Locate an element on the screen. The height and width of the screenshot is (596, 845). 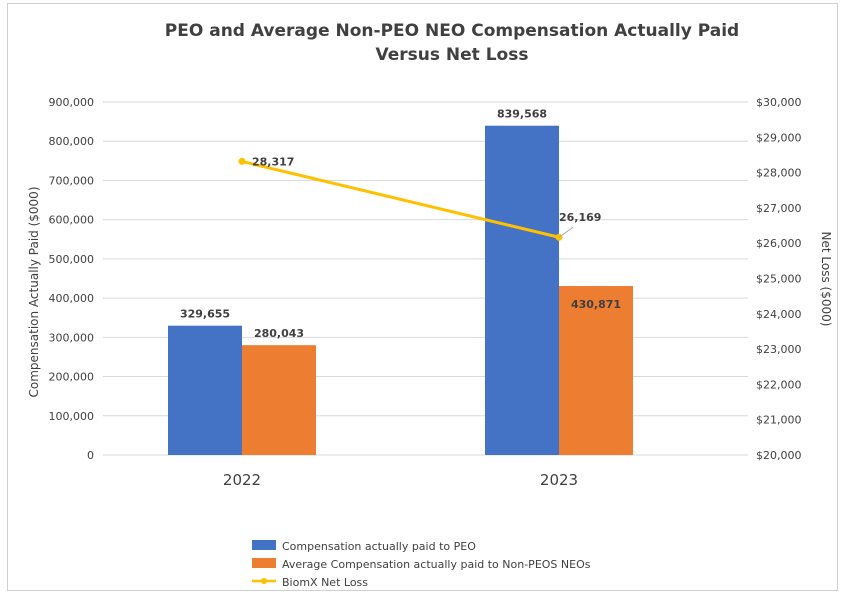
legend-item: Compensation actually paid to PEO is located at coordinates (364, 546).